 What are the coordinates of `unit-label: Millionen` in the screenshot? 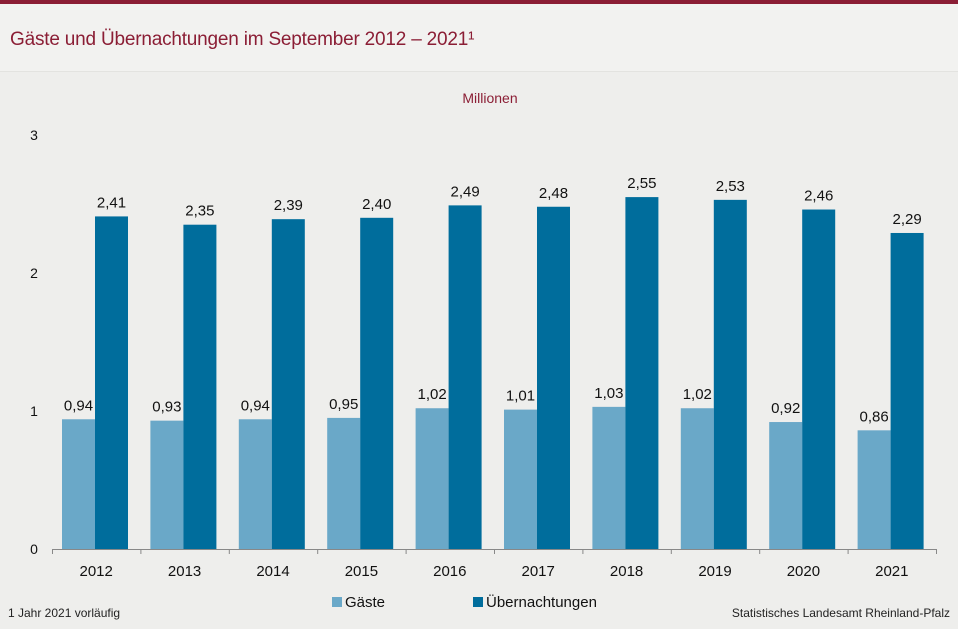 It's located at (489, 98).